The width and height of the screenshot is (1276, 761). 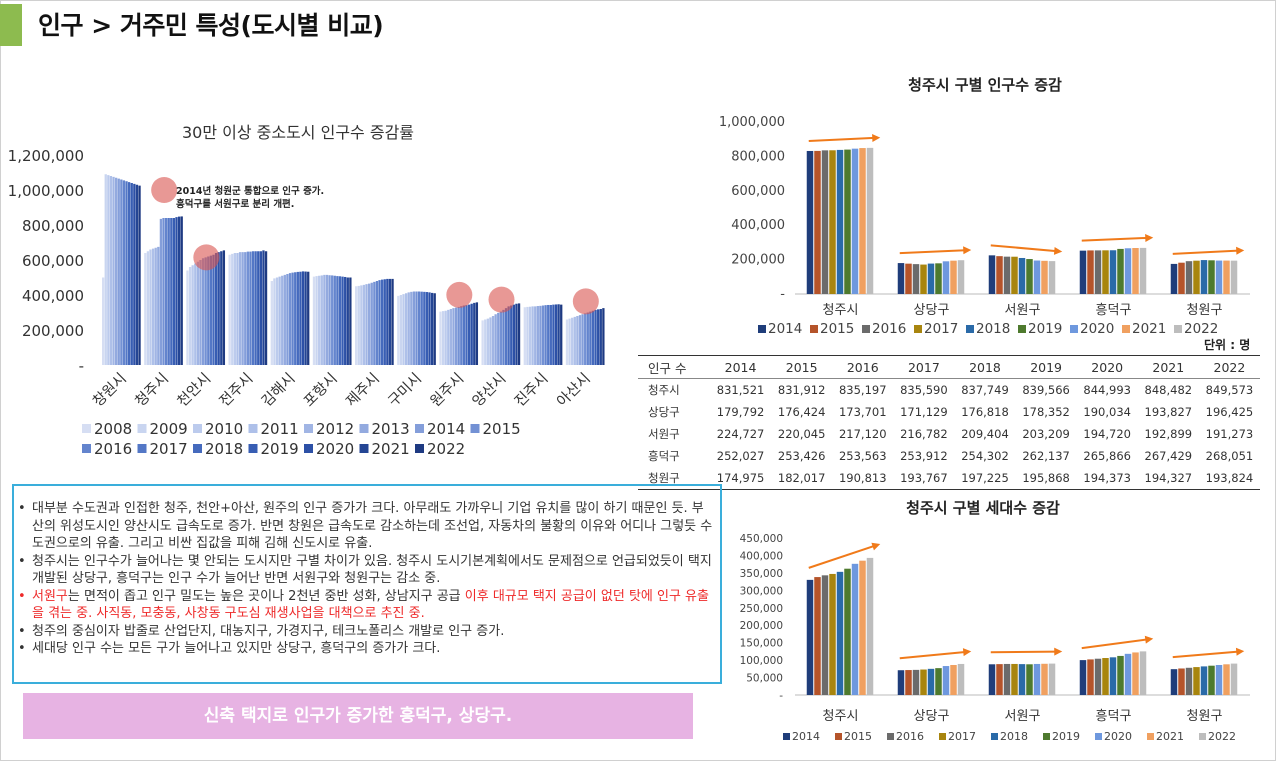 What do you see at coordinates (1168, 456) in the screenshot?
I see `value-cell: 267,429` at bounding box center [1168, 456].